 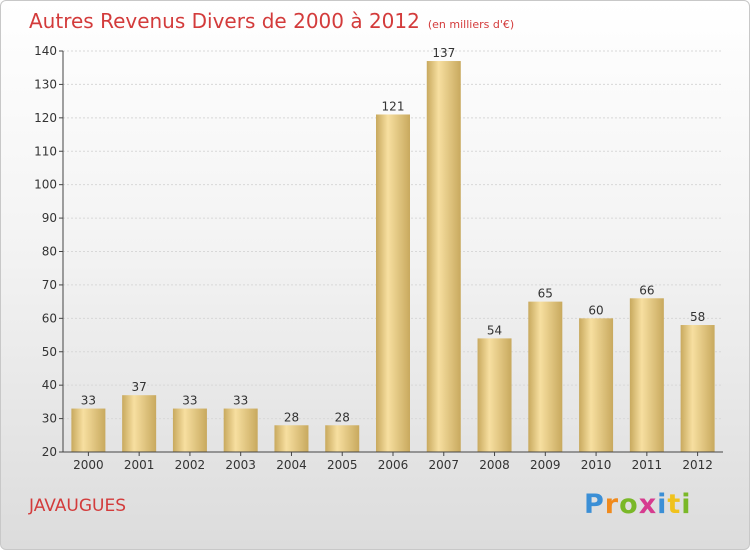 I want to click on y-tick-label: 60, so click(x=49, y=318).